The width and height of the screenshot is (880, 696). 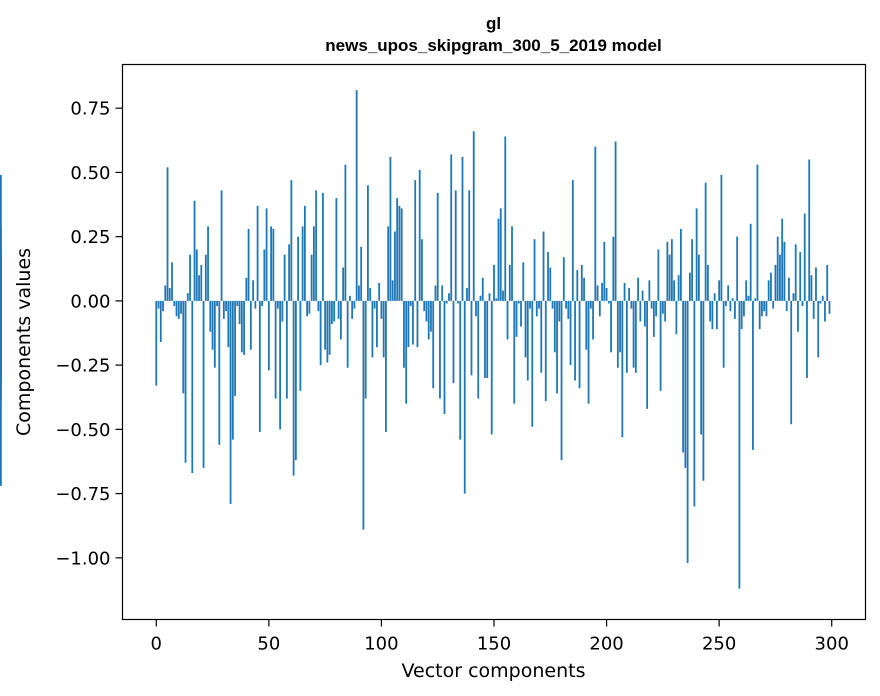 What do you see at coordinates (82, 494) in the screenshot?
I see `y-tick-label: −0.75` at bounding box center [82, 494].